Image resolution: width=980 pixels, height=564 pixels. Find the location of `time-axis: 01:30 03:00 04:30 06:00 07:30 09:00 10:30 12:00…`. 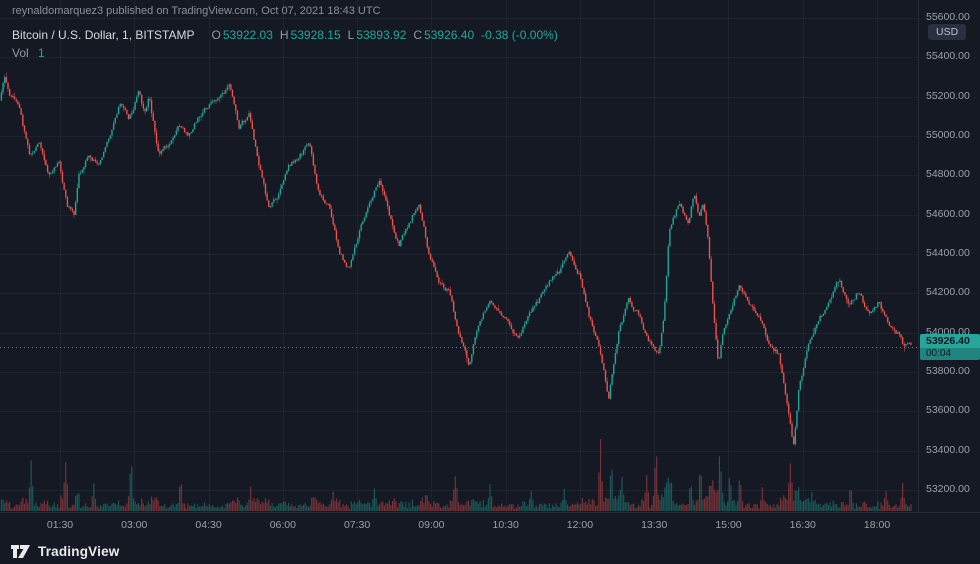

time-axis: 01:30 03:00 04:30 06:00 07:30 09:00 10:30 12:00… is located at coordinates (490, 525).